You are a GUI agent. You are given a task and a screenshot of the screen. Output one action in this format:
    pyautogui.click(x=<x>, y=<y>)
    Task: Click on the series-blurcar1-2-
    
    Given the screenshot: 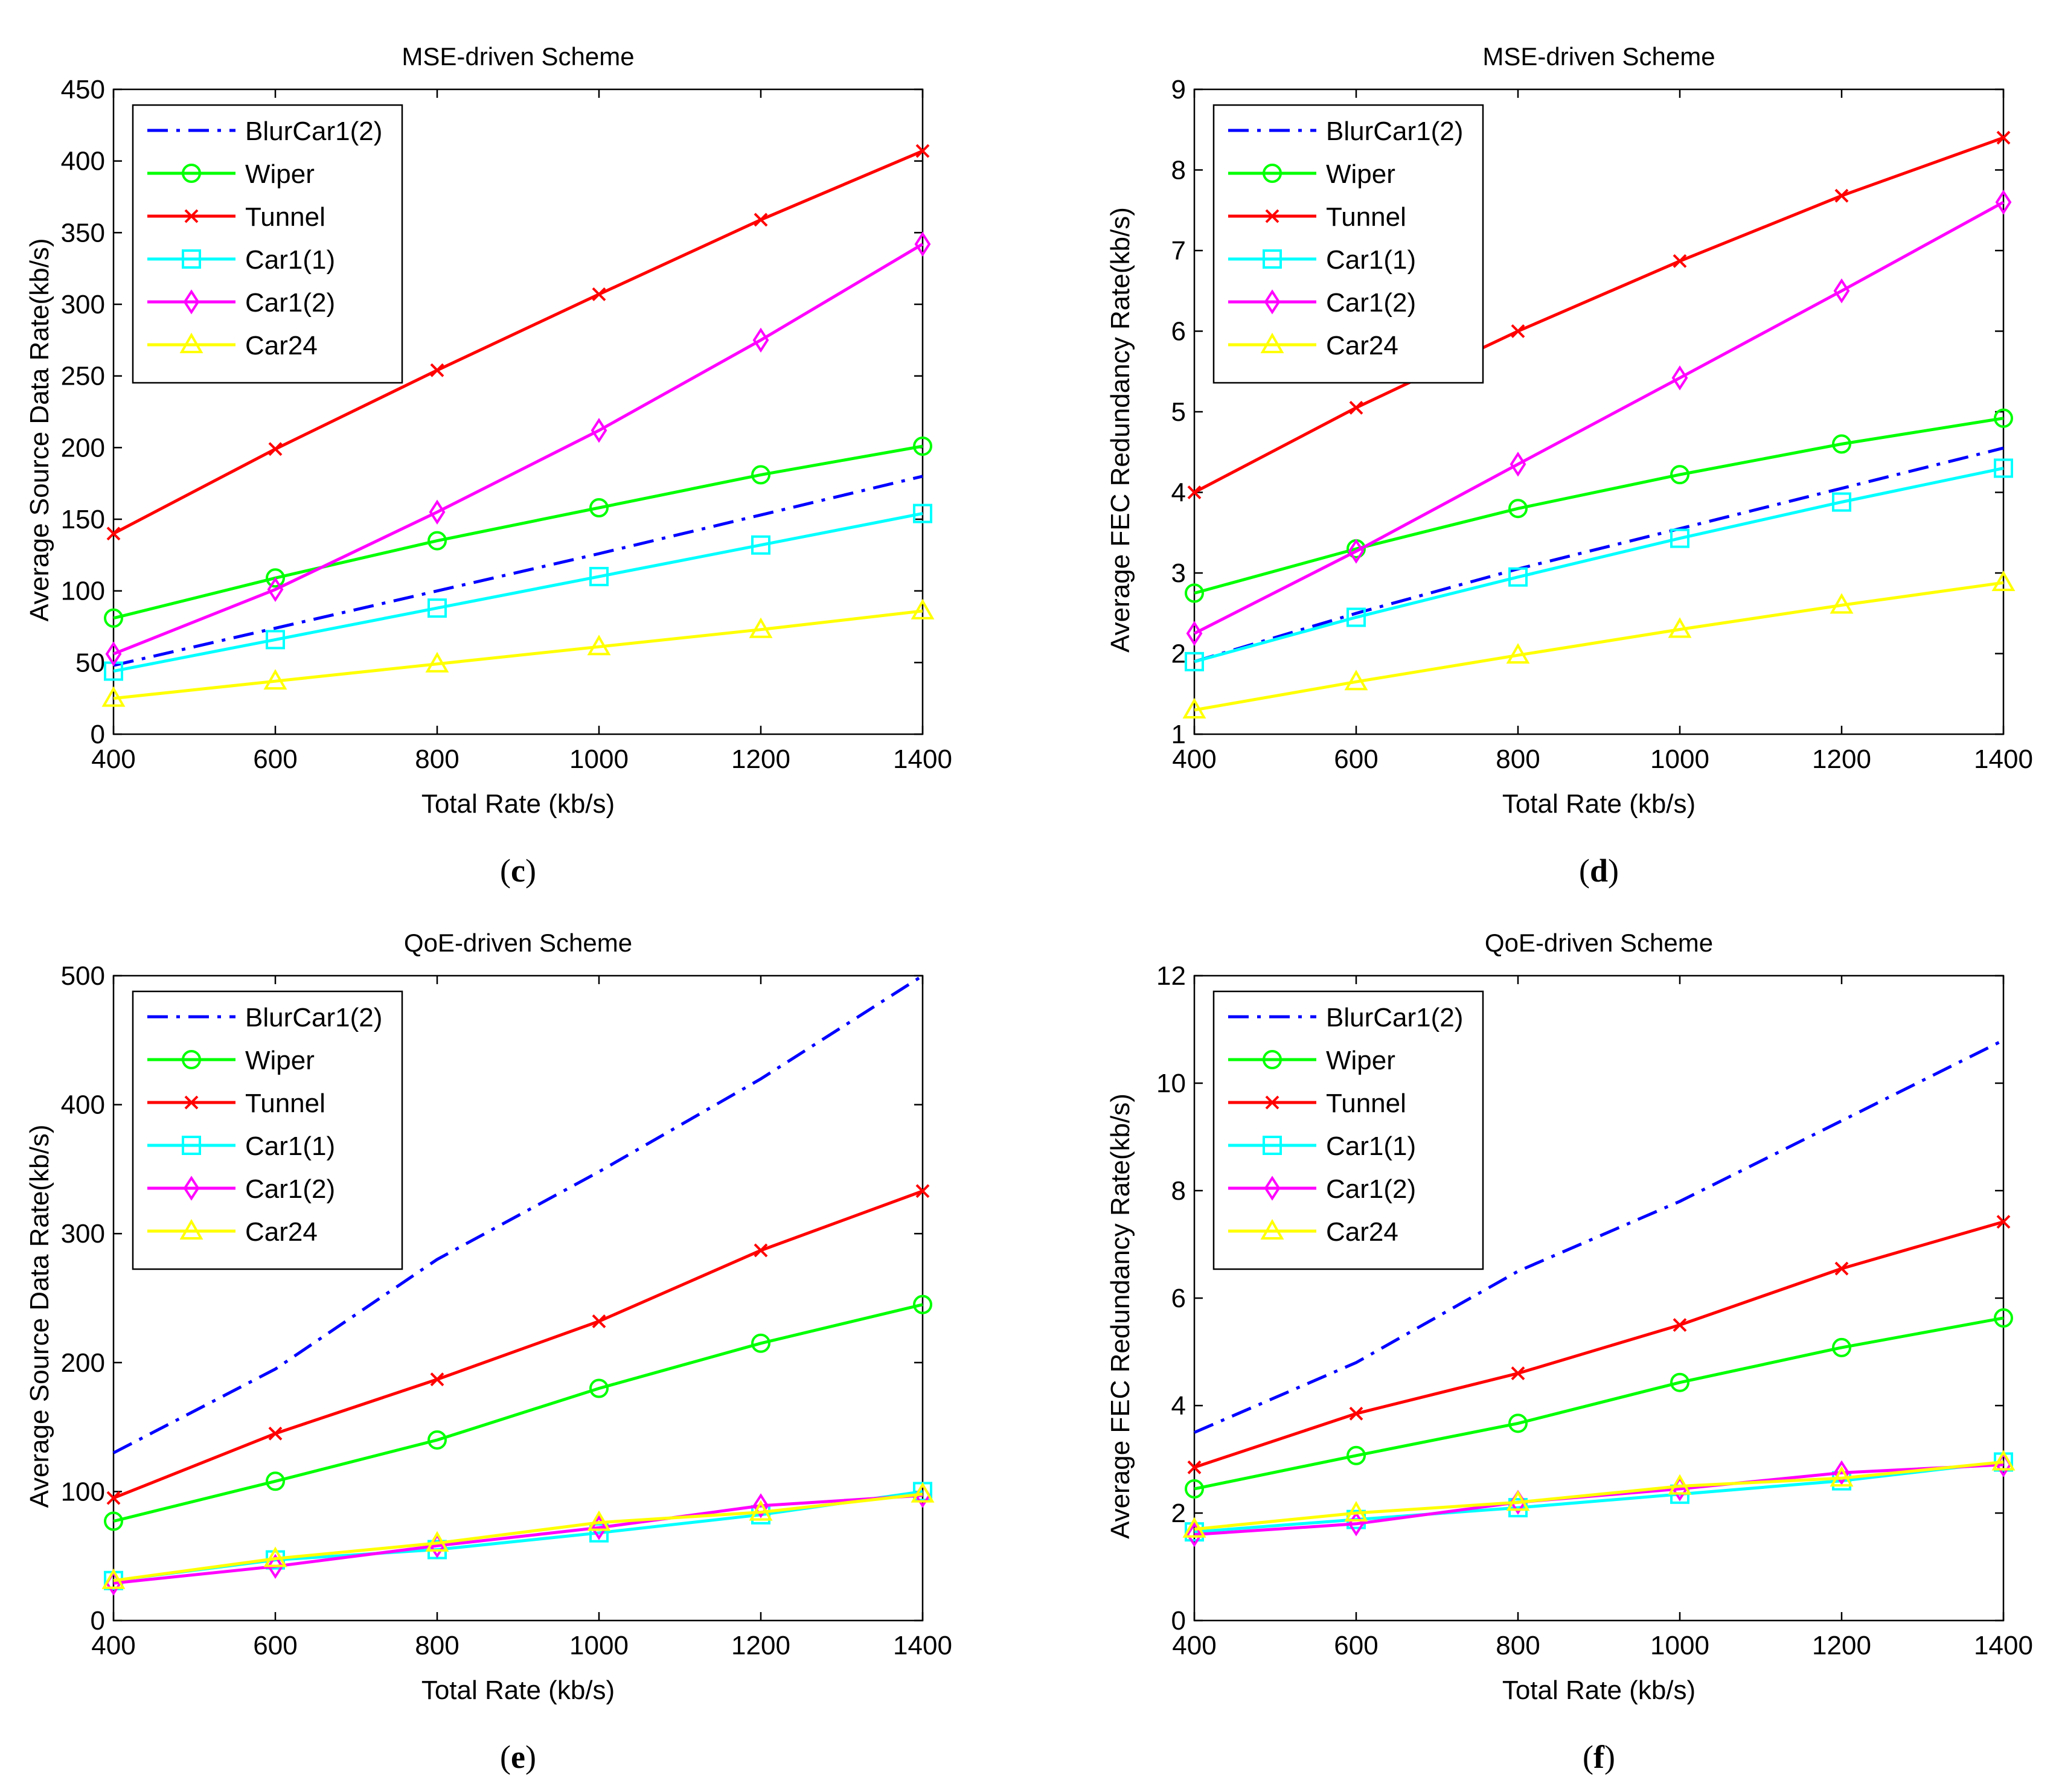 What is the action you would take?
    pyautogui.click(x=1599, y=1236)
    